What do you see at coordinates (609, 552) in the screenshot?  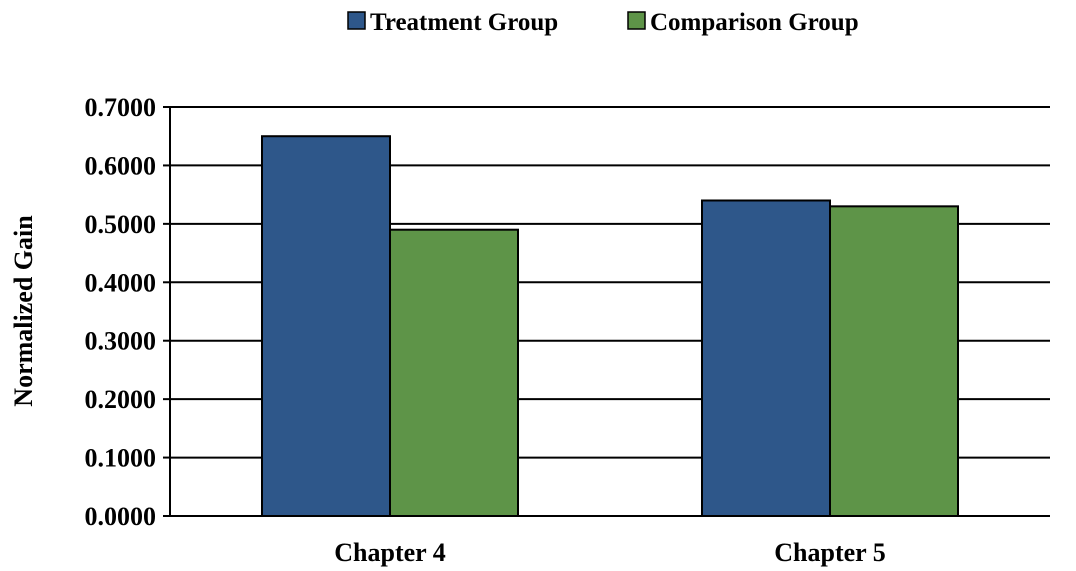 I see `x-axis-labels: Chapter 4 Chapter 5` at bounding box center [609, 552].